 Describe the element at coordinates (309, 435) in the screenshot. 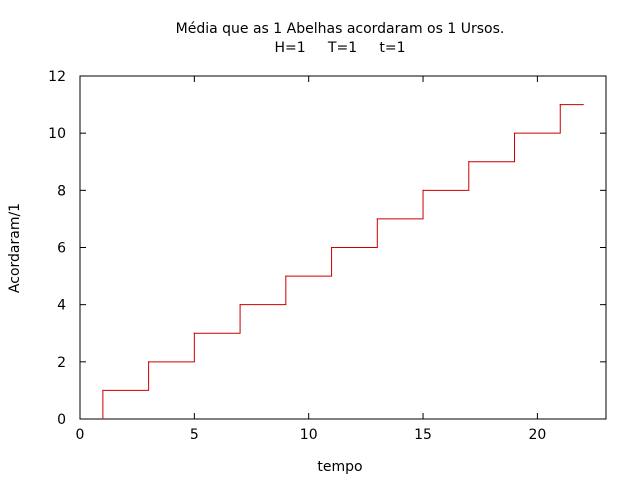

I see `x-tick-label: 10` at that location.